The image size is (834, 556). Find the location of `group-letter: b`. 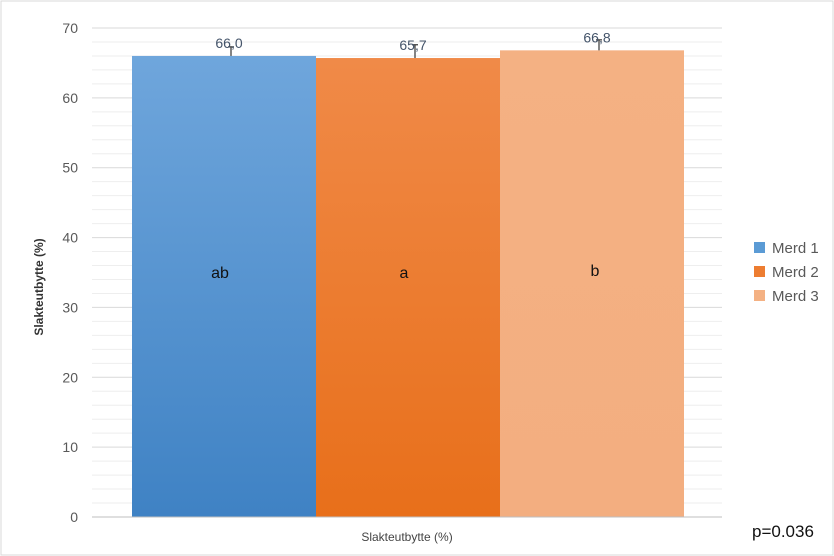

group-letter: b is located at coordinates (595, 271).